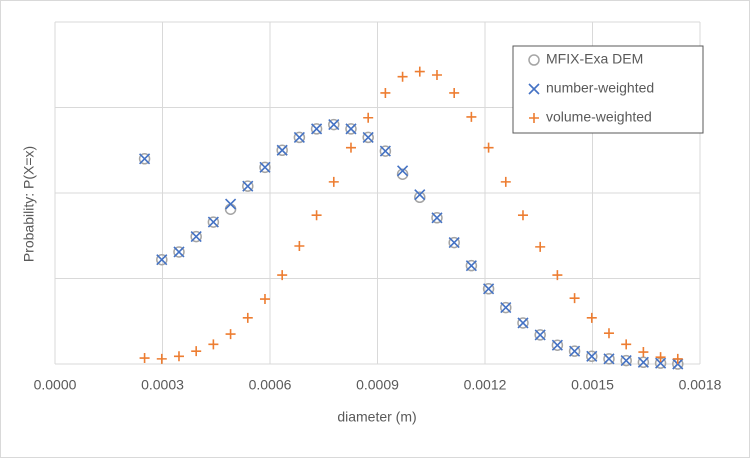 Image resolution: width=750 pixels, height=458 pixels. Describe the element at coordinates (600, 88) in the screenshot. I see `legend-label: number-weighted` at that location.